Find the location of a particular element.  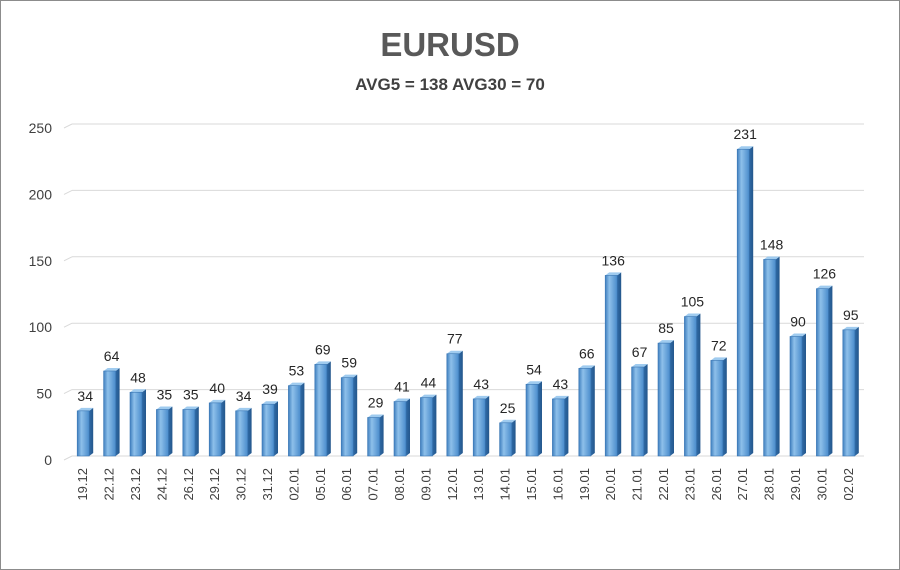

bar-23.01 is located at coordinates (692, 385).